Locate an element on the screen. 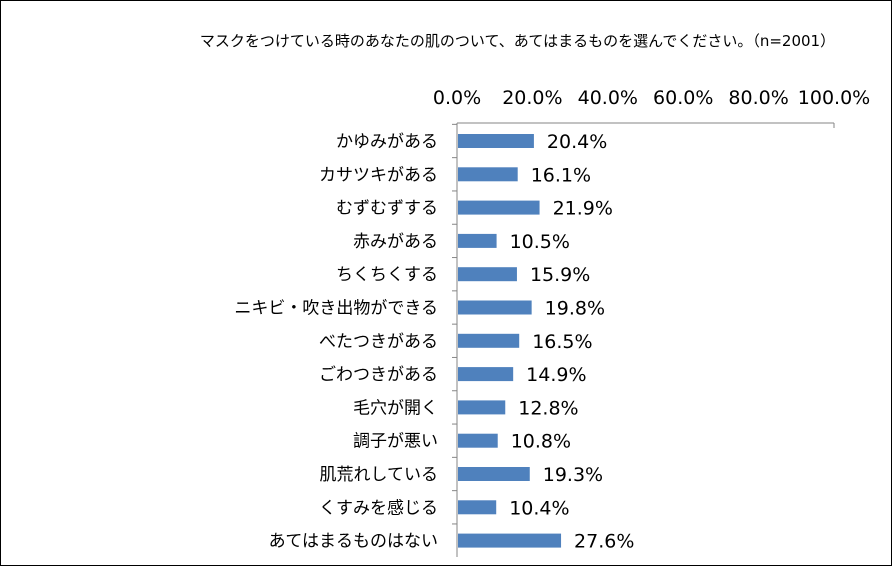  data-label: 27.6% is located at coordinates (604, 542).